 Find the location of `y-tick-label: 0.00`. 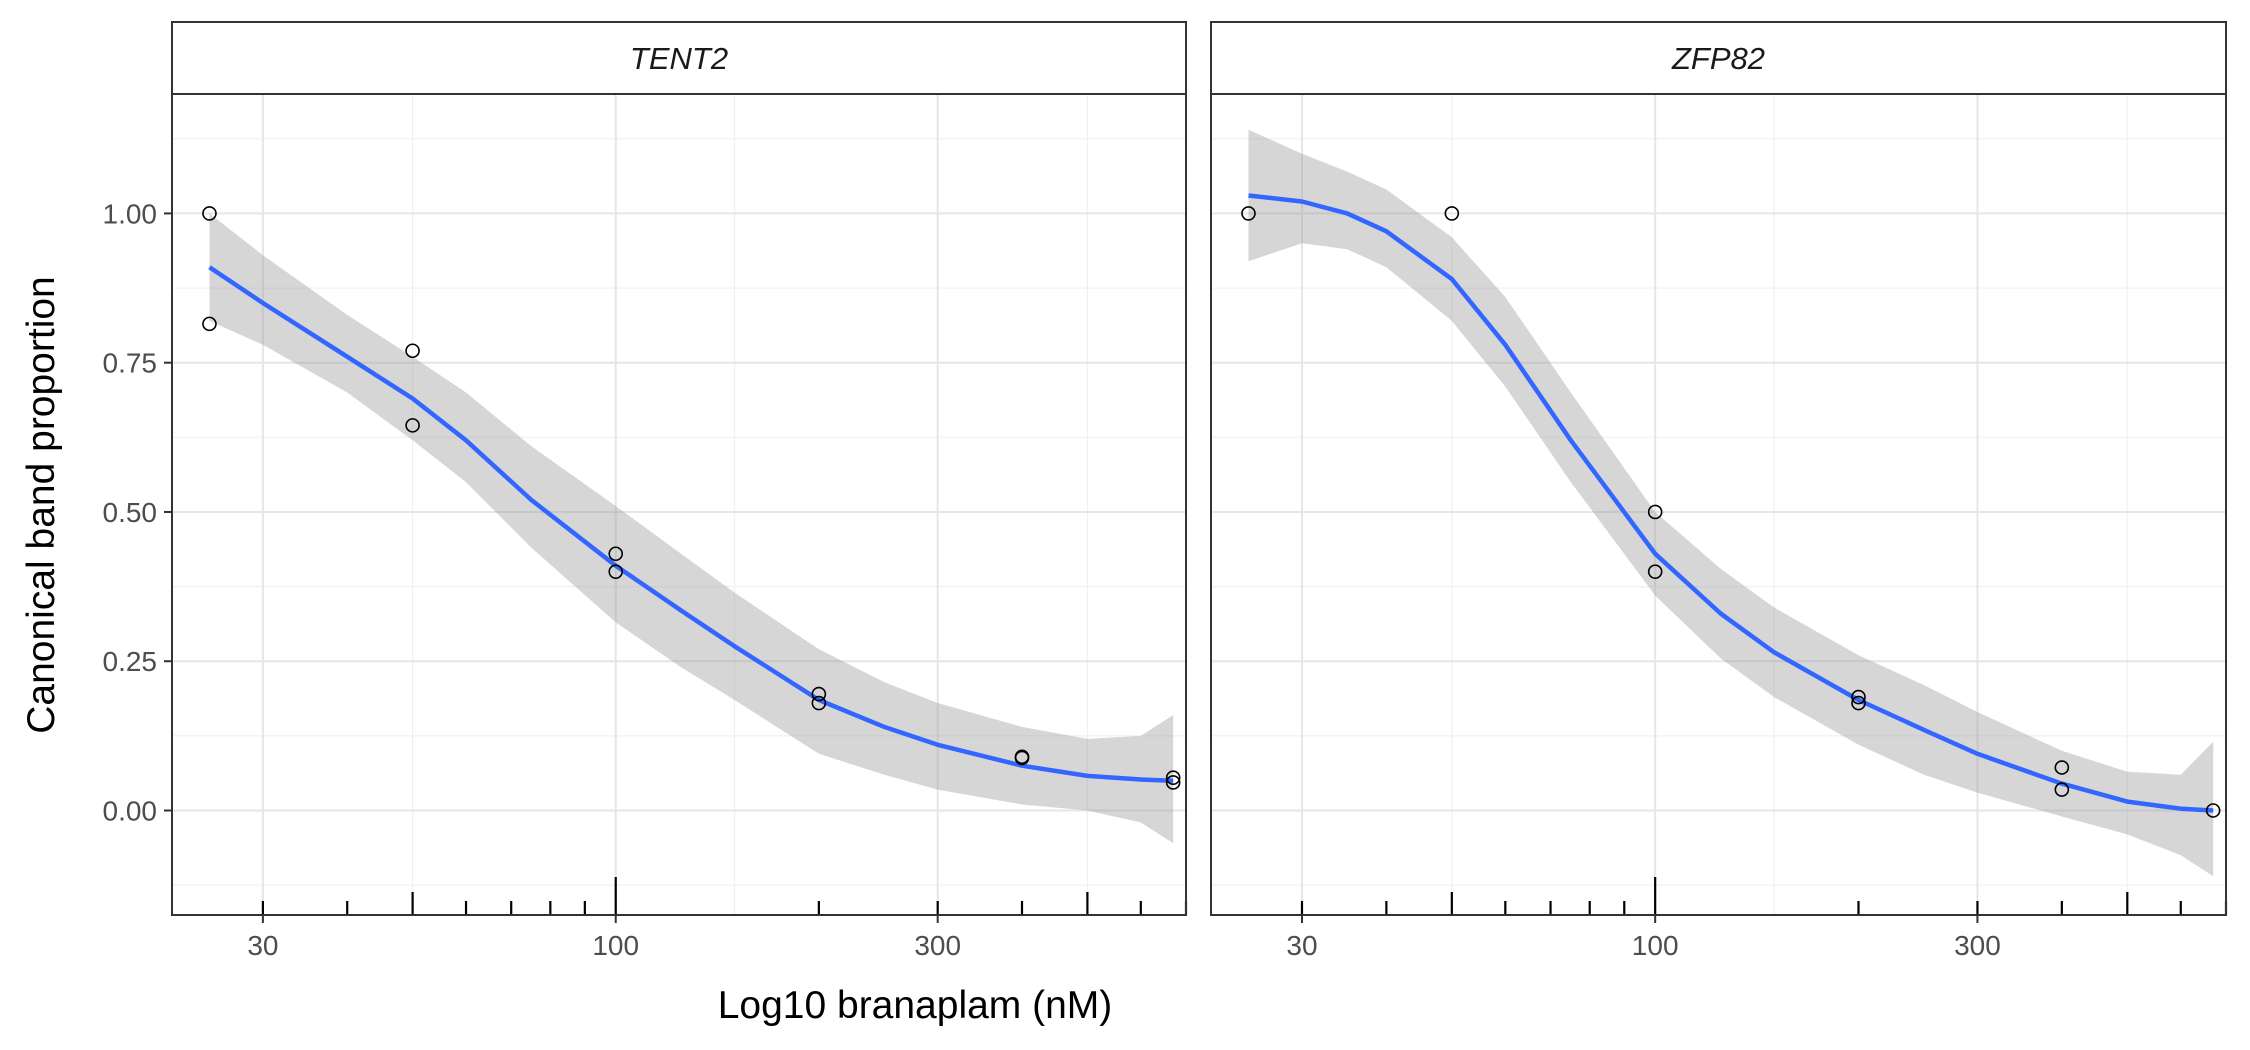

y-tick-label: 0.00 is located at coordinates (130, 811).